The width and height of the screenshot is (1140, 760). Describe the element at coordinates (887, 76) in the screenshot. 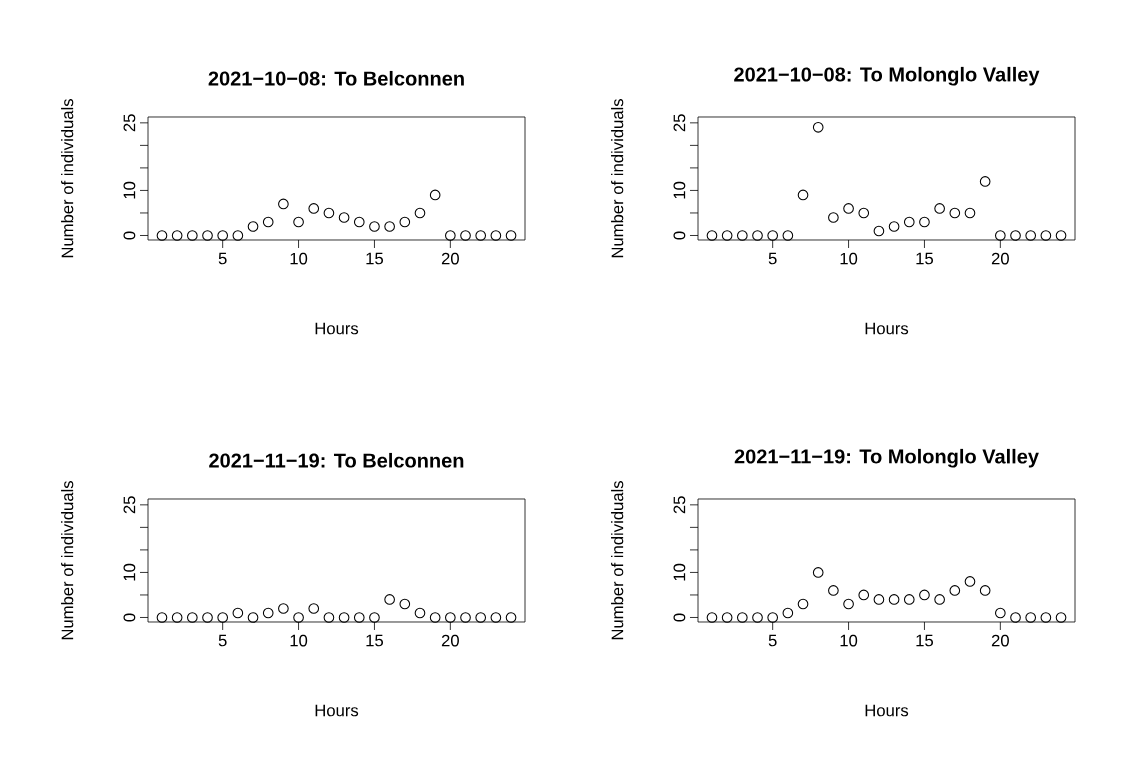

I see `chart-title: 2021−10−08: To Molonglo Valley` at that location.